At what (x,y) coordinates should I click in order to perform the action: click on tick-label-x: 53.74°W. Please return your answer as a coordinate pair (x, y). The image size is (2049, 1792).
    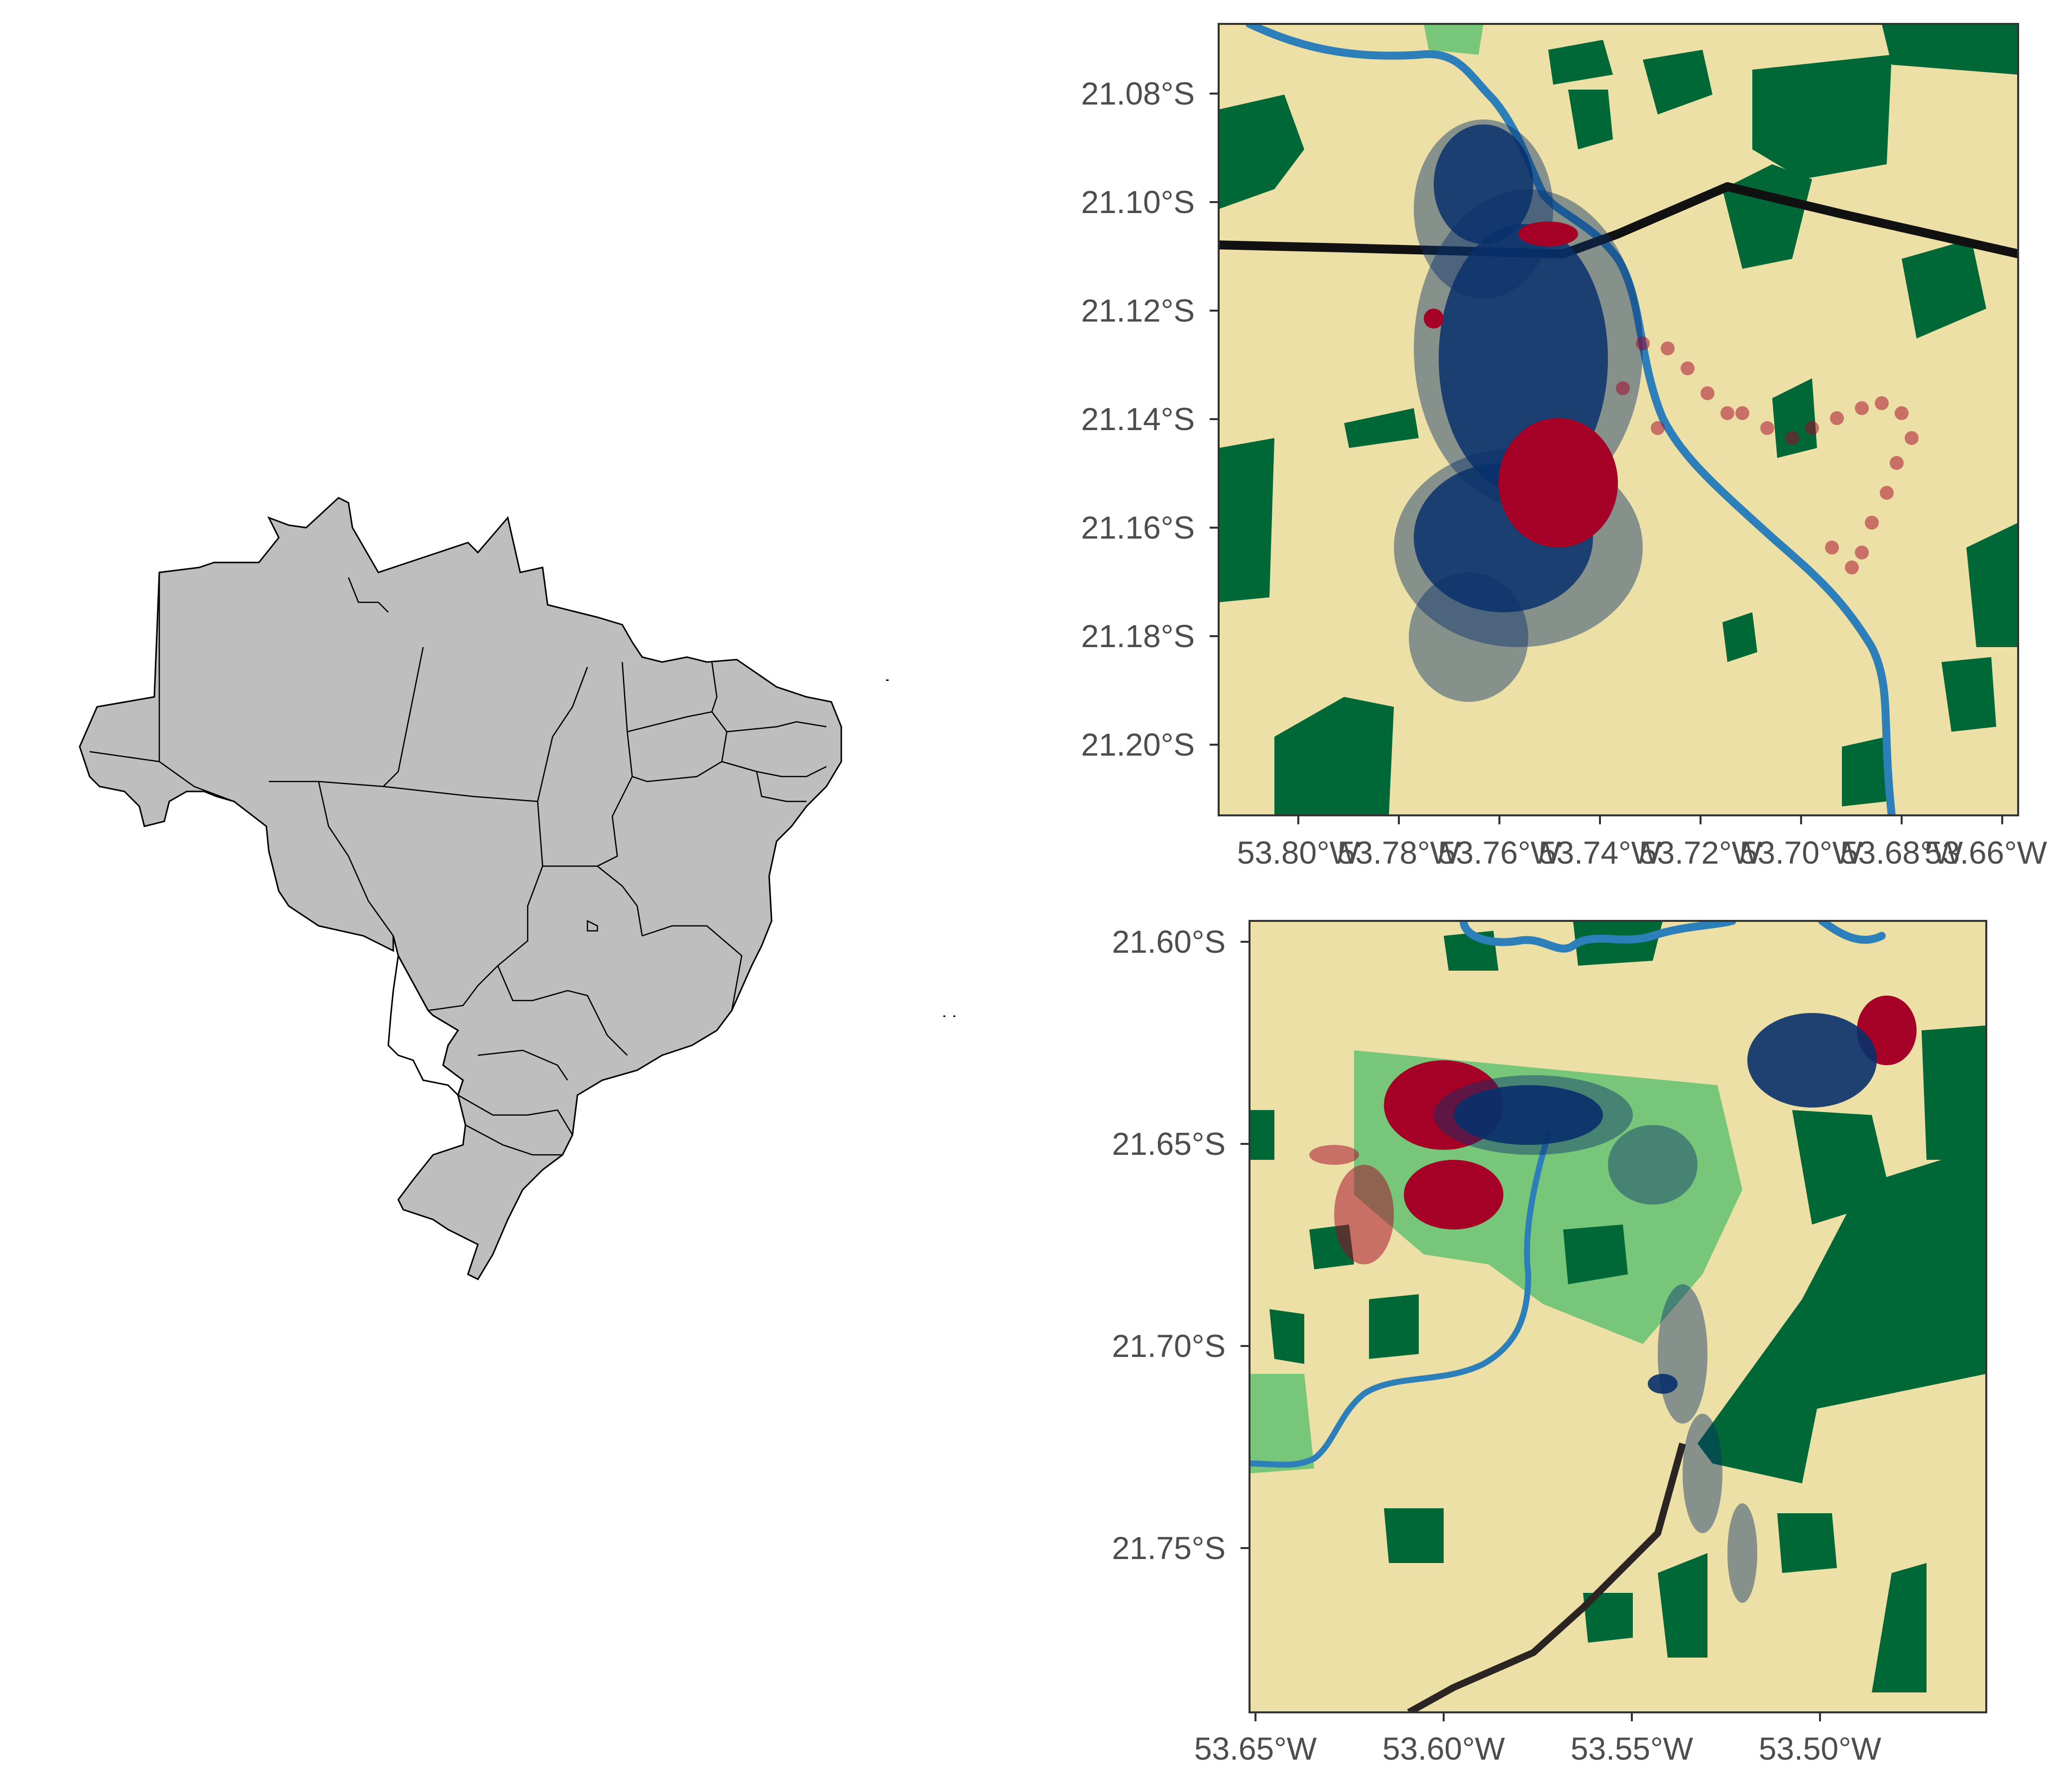
    Looking at the image, I should click on (1600, 853).